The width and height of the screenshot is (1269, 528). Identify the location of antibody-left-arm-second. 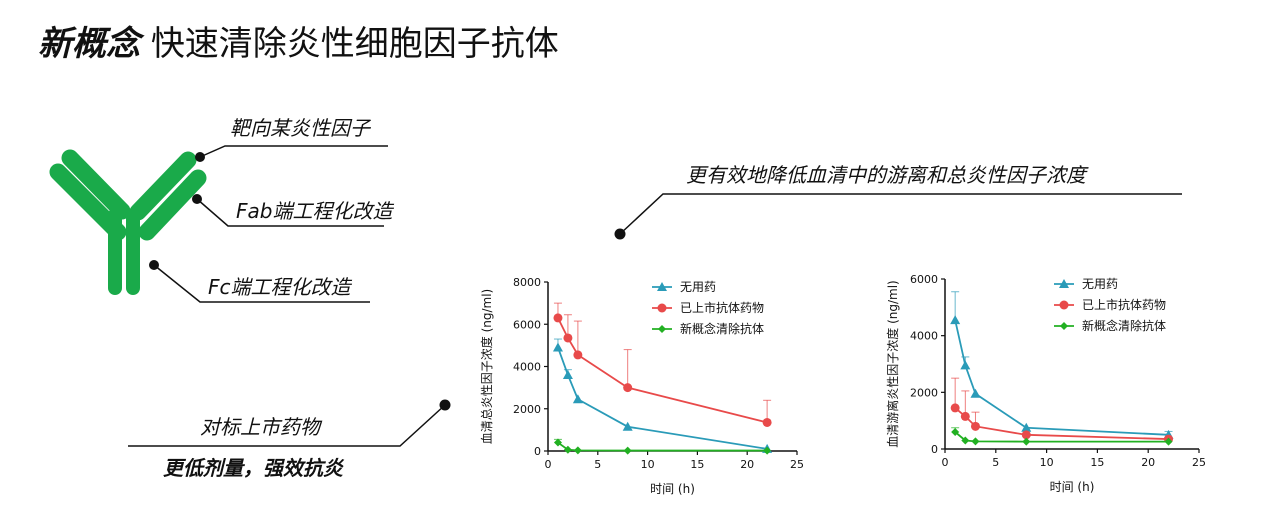
(96, 184).